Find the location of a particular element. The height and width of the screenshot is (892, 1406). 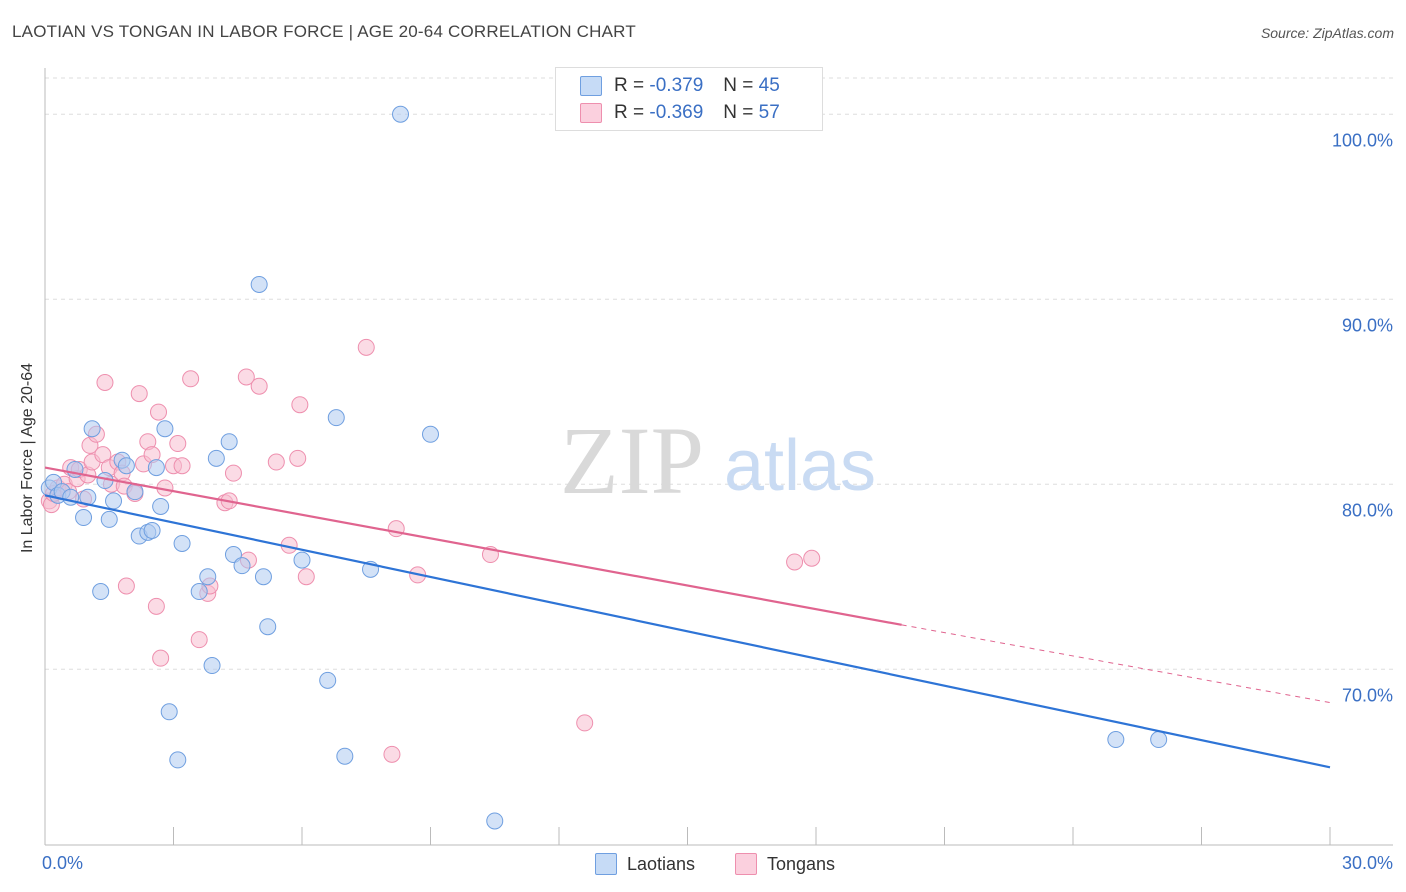

stats-legend: R = -0.379 N = 45 R = -0.369 N = 57 is located at coordinates (689, 99).